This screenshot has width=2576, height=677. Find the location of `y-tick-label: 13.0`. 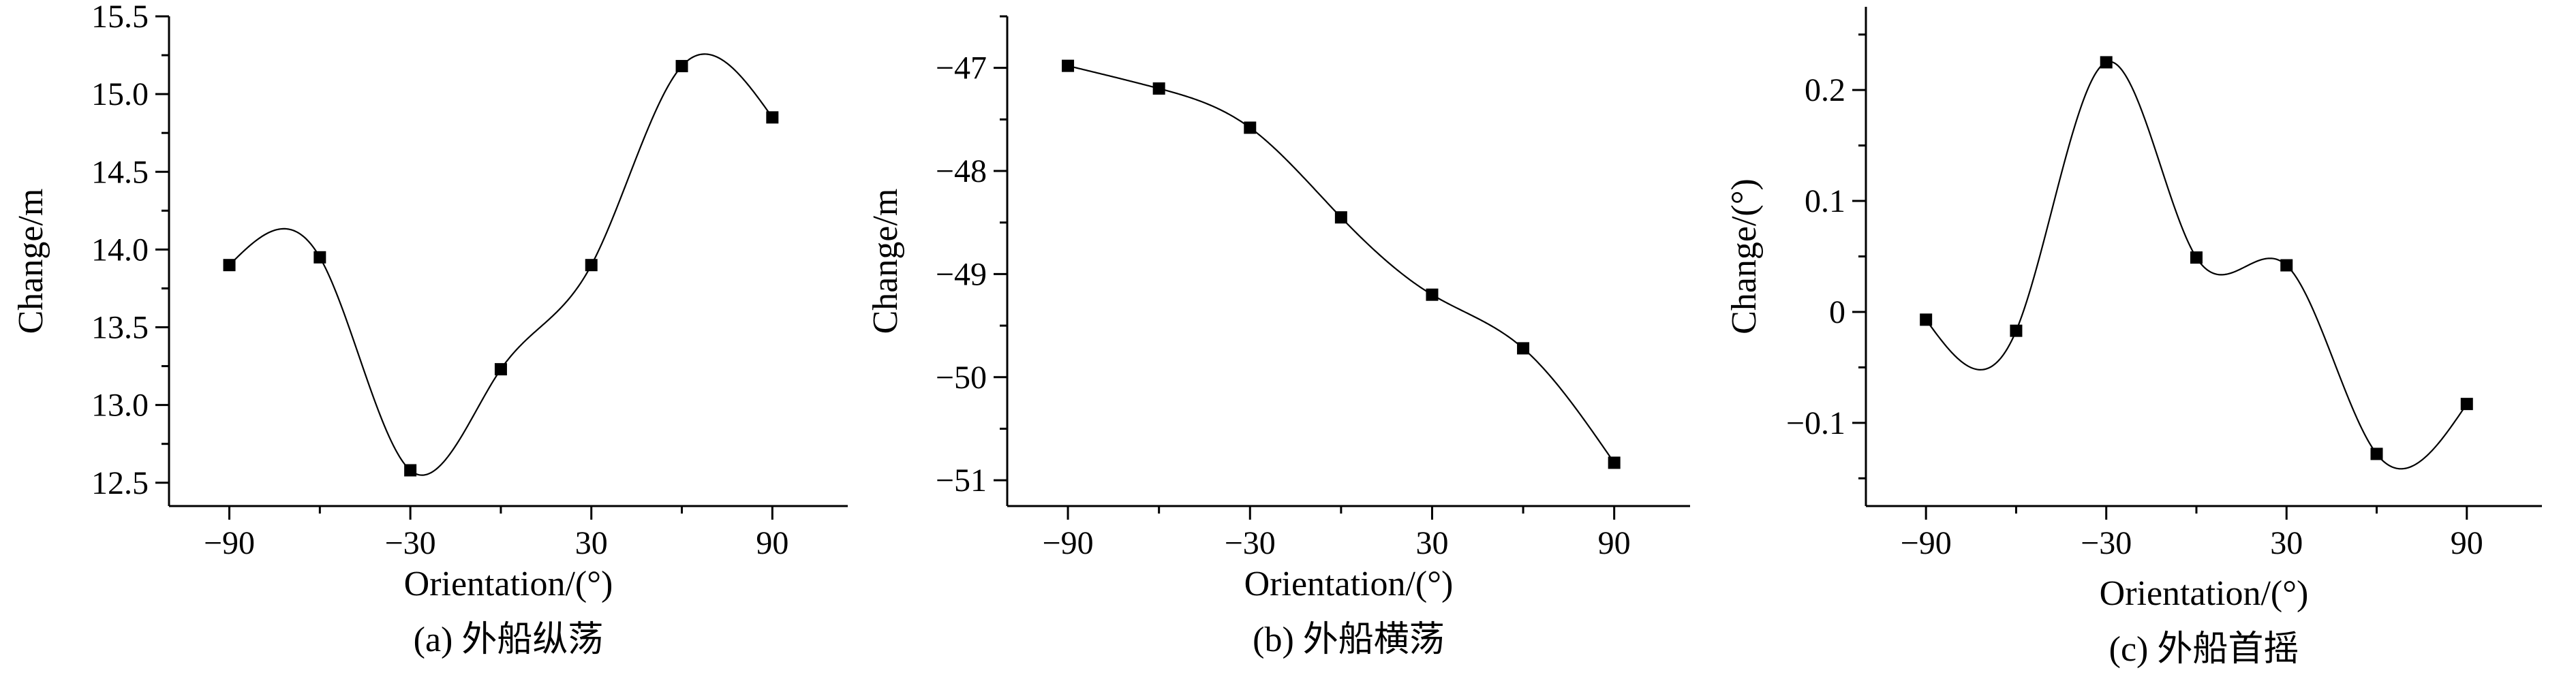

y-tick-label: 13.0 is located at coordinates (120, 406).